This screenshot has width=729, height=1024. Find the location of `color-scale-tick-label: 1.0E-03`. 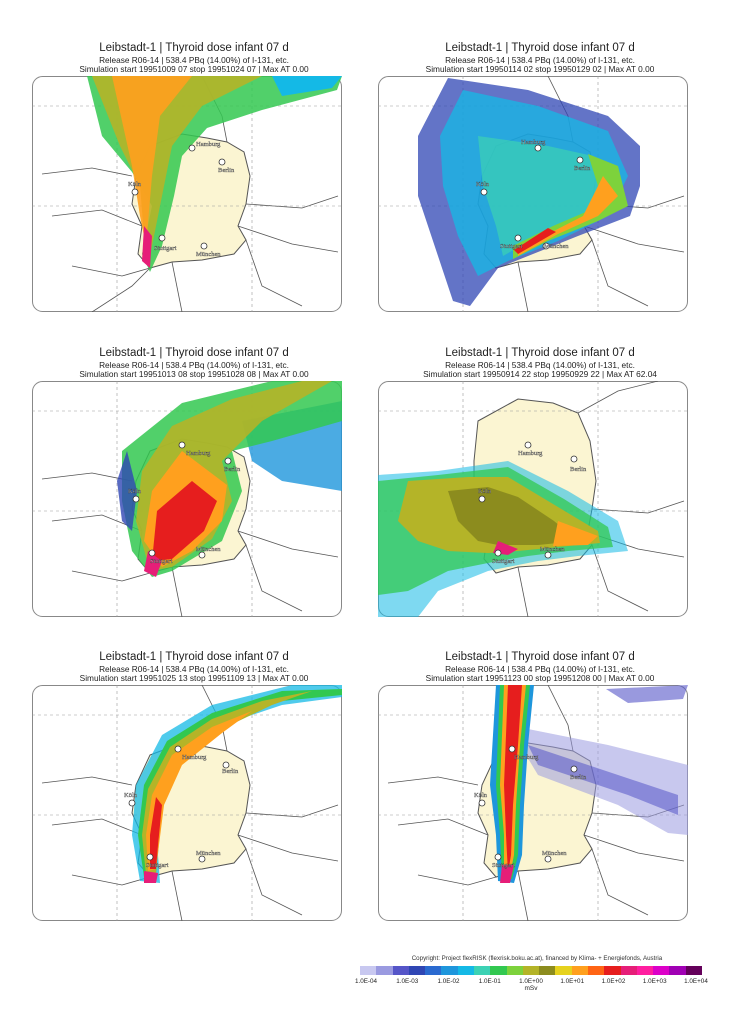

color-scale-tick-label: 1.0E-03 is located at coordinates (407, 981).